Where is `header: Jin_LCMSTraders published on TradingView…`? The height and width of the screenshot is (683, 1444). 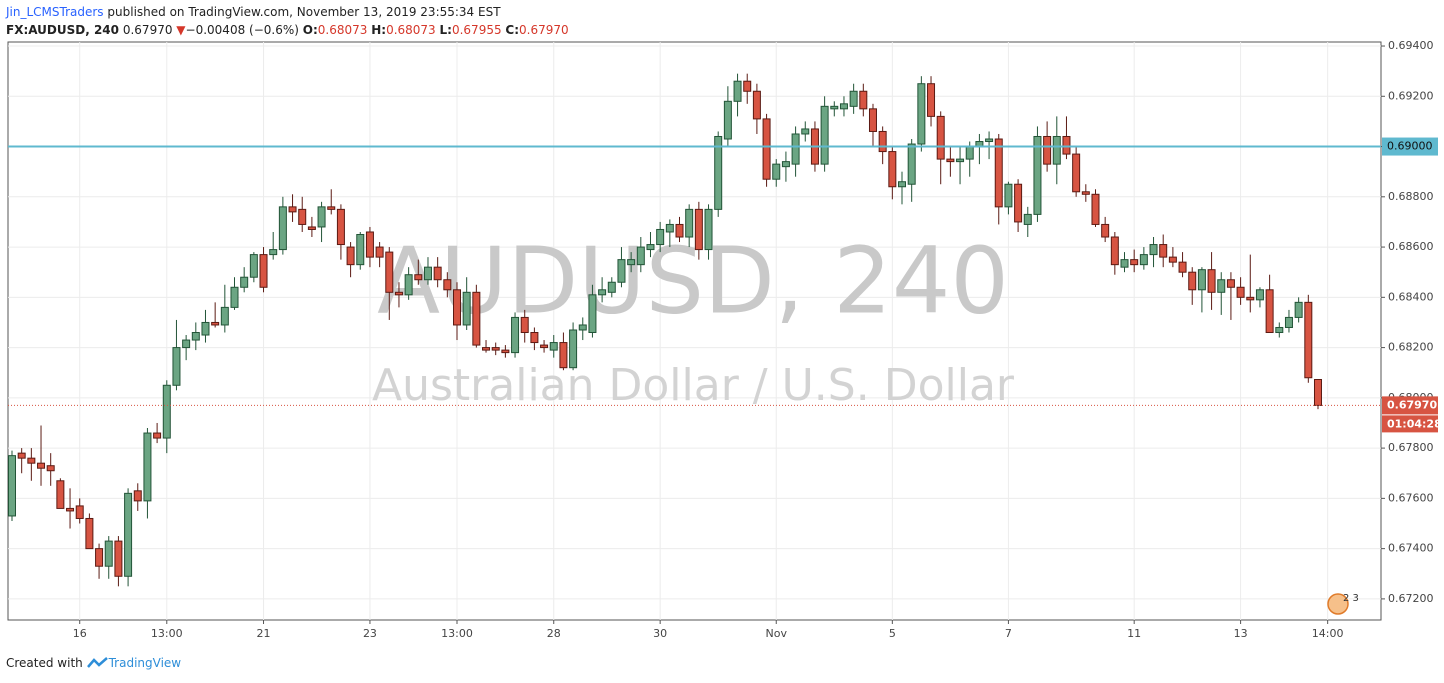 header: Jin_LCMSTraders published on TradingView… is located at coordinates (287, 21).